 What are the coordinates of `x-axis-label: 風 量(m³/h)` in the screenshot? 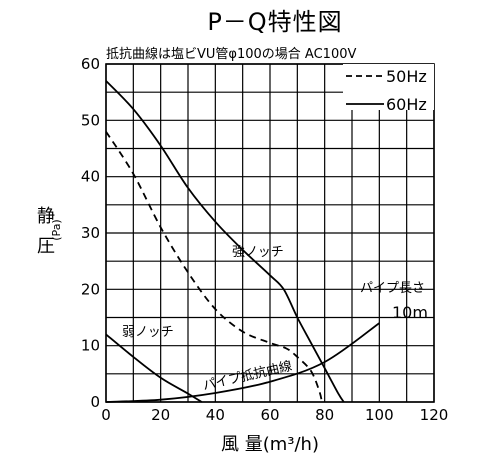 It's located at (270, 444).